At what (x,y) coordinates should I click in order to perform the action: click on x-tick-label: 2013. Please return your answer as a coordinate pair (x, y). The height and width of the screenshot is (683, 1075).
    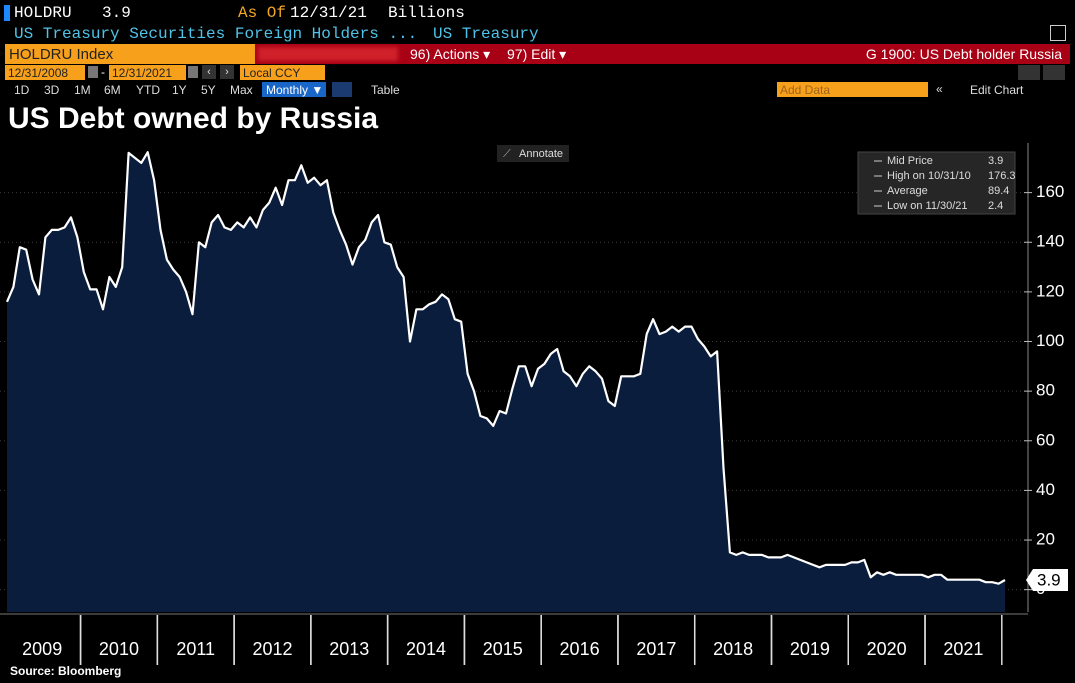
    Looking at the image, I should click on (349, 649).